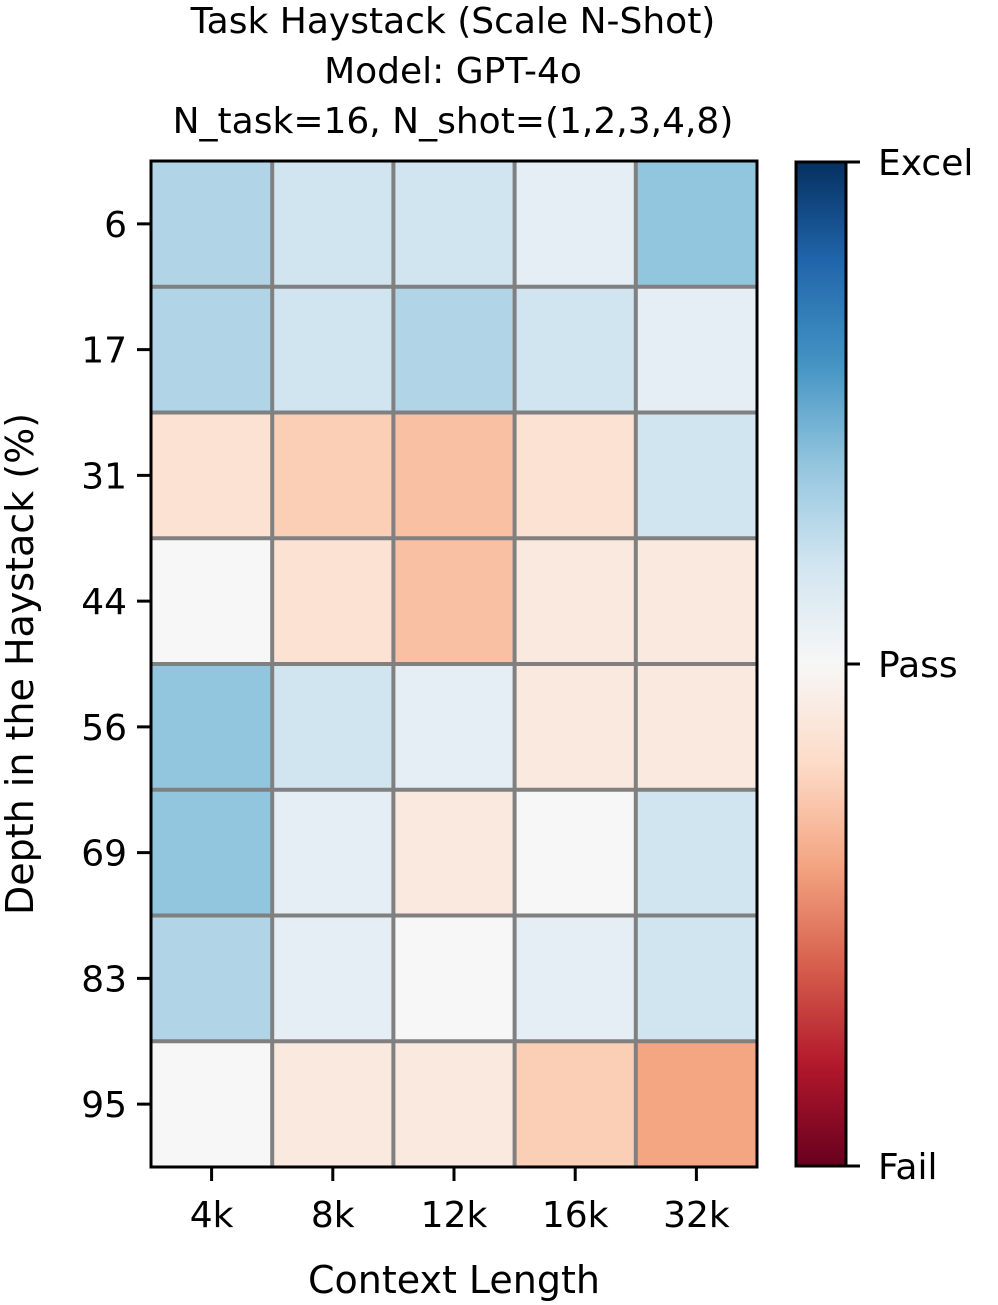 The image size is (998, 1305). Describe the element at coordinates (925, 163) in the screenshot. I see `colorbar-tick-label: Excel` at that location.